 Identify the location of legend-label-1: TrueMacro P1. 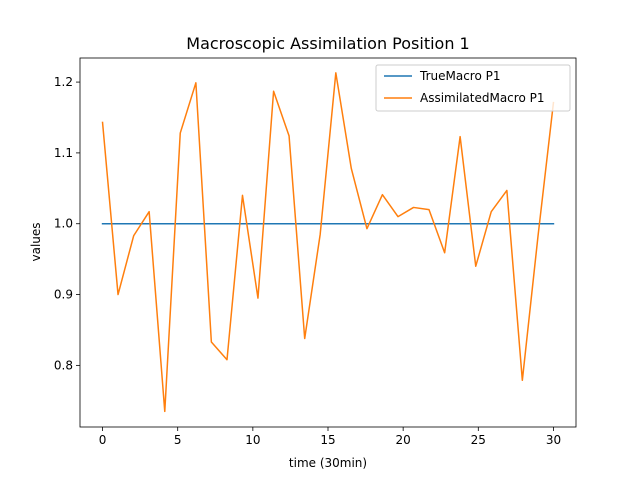
(460, 76).